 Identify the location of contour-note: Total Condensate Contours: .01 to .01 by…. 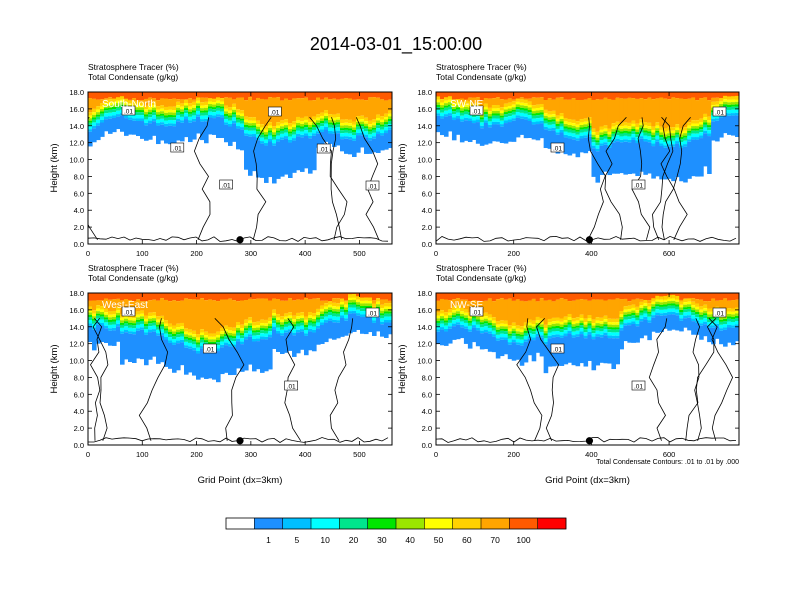
(667, 462).